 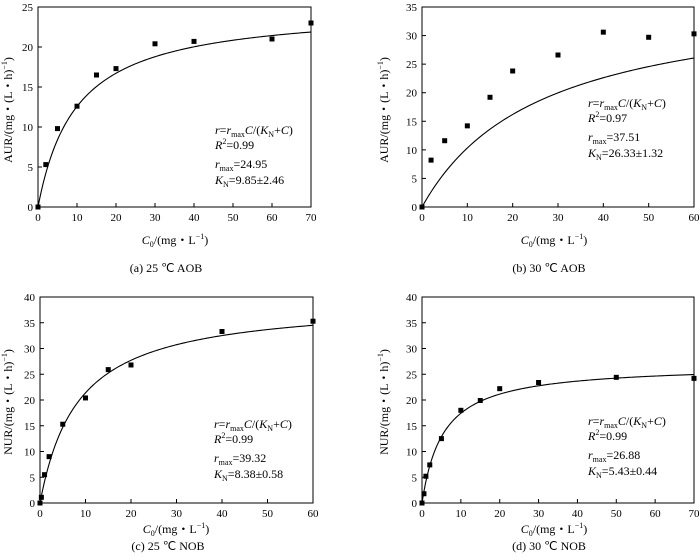 I want to click on chart-a-x-tick-label: 0, so click(x=38, y=218).